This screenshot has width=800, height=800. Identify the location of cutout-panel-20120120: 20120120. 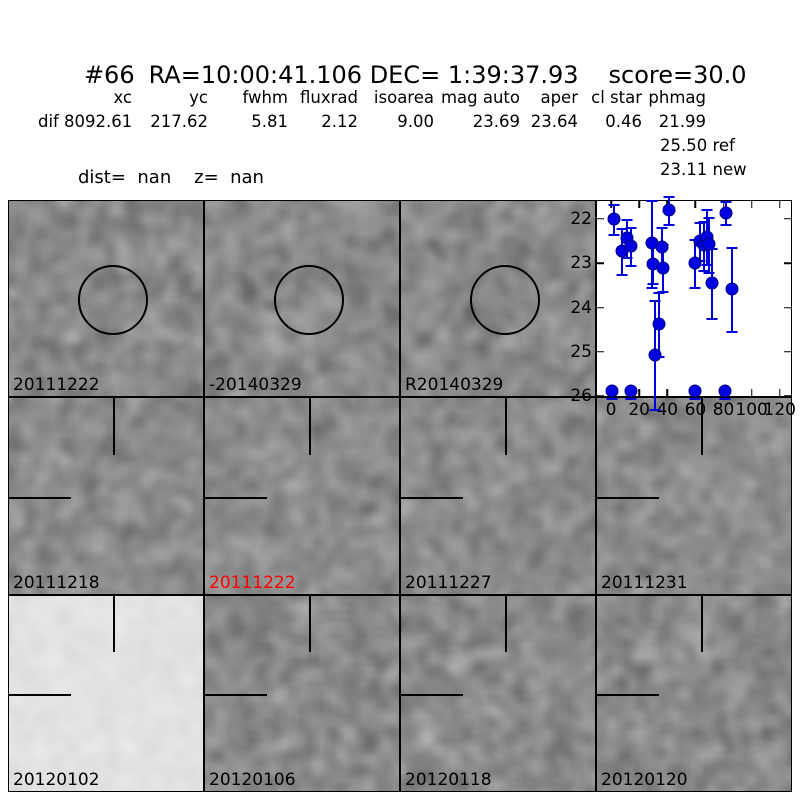
(694, 693).